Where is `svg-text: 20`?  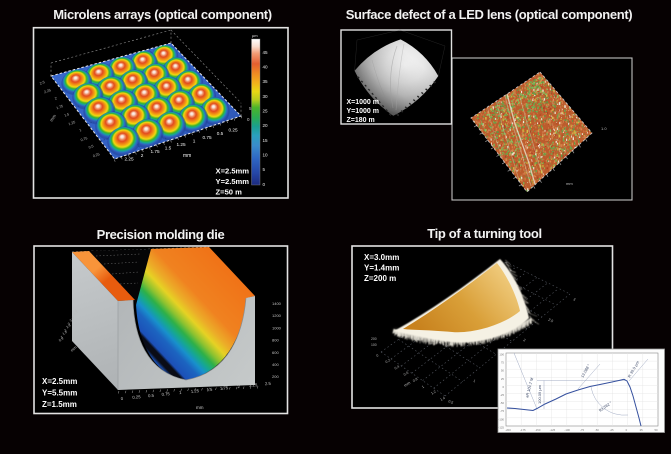 svg-text: 20 is located at coordinates (266, 125).